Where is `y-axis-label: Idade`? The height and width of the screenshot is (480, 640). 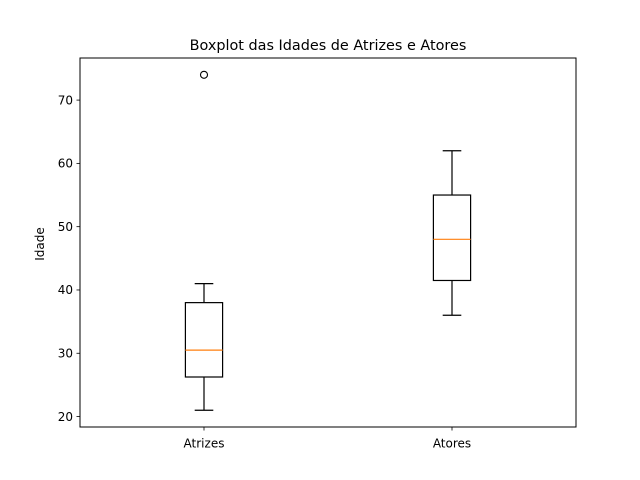
y-axis-label: Idade is located at coordinates (40, 244).